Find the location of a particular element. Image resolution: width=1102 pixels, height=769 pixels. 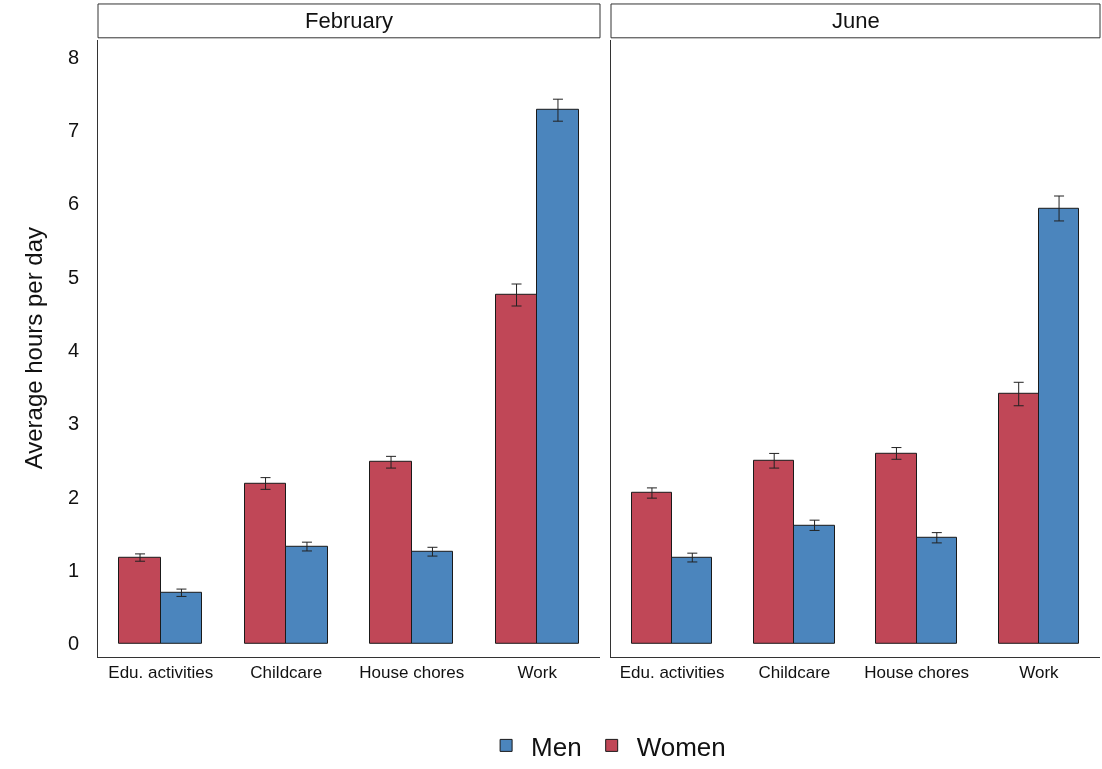

y-tick-label: 0 is located at coordinates (73, 643).